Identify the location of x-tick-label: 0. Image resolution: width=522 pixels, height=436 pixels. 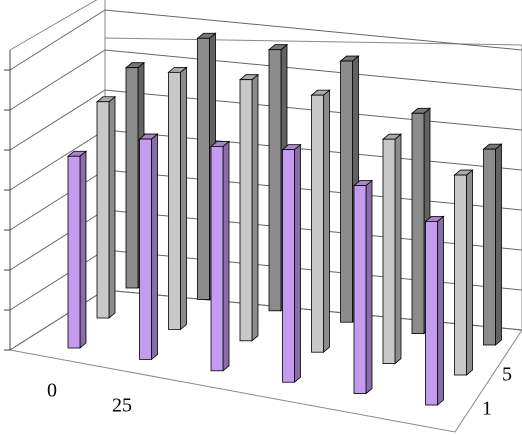
(52, 391).